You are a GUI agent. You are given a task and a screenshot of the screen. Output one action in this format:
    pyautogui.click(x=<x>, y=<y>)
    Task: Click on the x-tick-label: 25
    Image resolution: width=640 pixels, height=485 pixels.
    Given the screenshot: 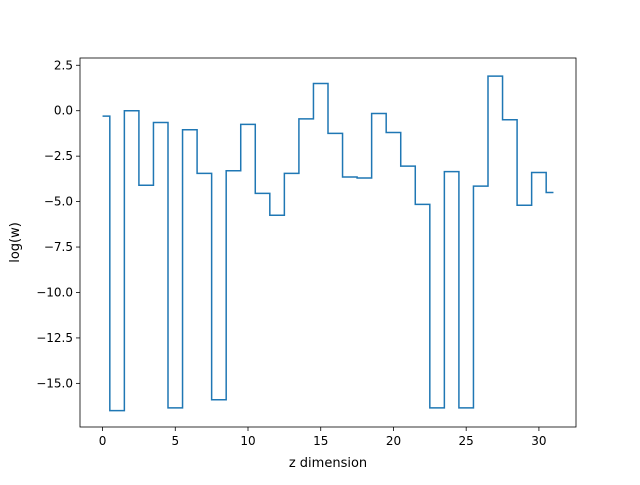 What is the action you would take?
    pyautogui.click(x=466, y=441)
    